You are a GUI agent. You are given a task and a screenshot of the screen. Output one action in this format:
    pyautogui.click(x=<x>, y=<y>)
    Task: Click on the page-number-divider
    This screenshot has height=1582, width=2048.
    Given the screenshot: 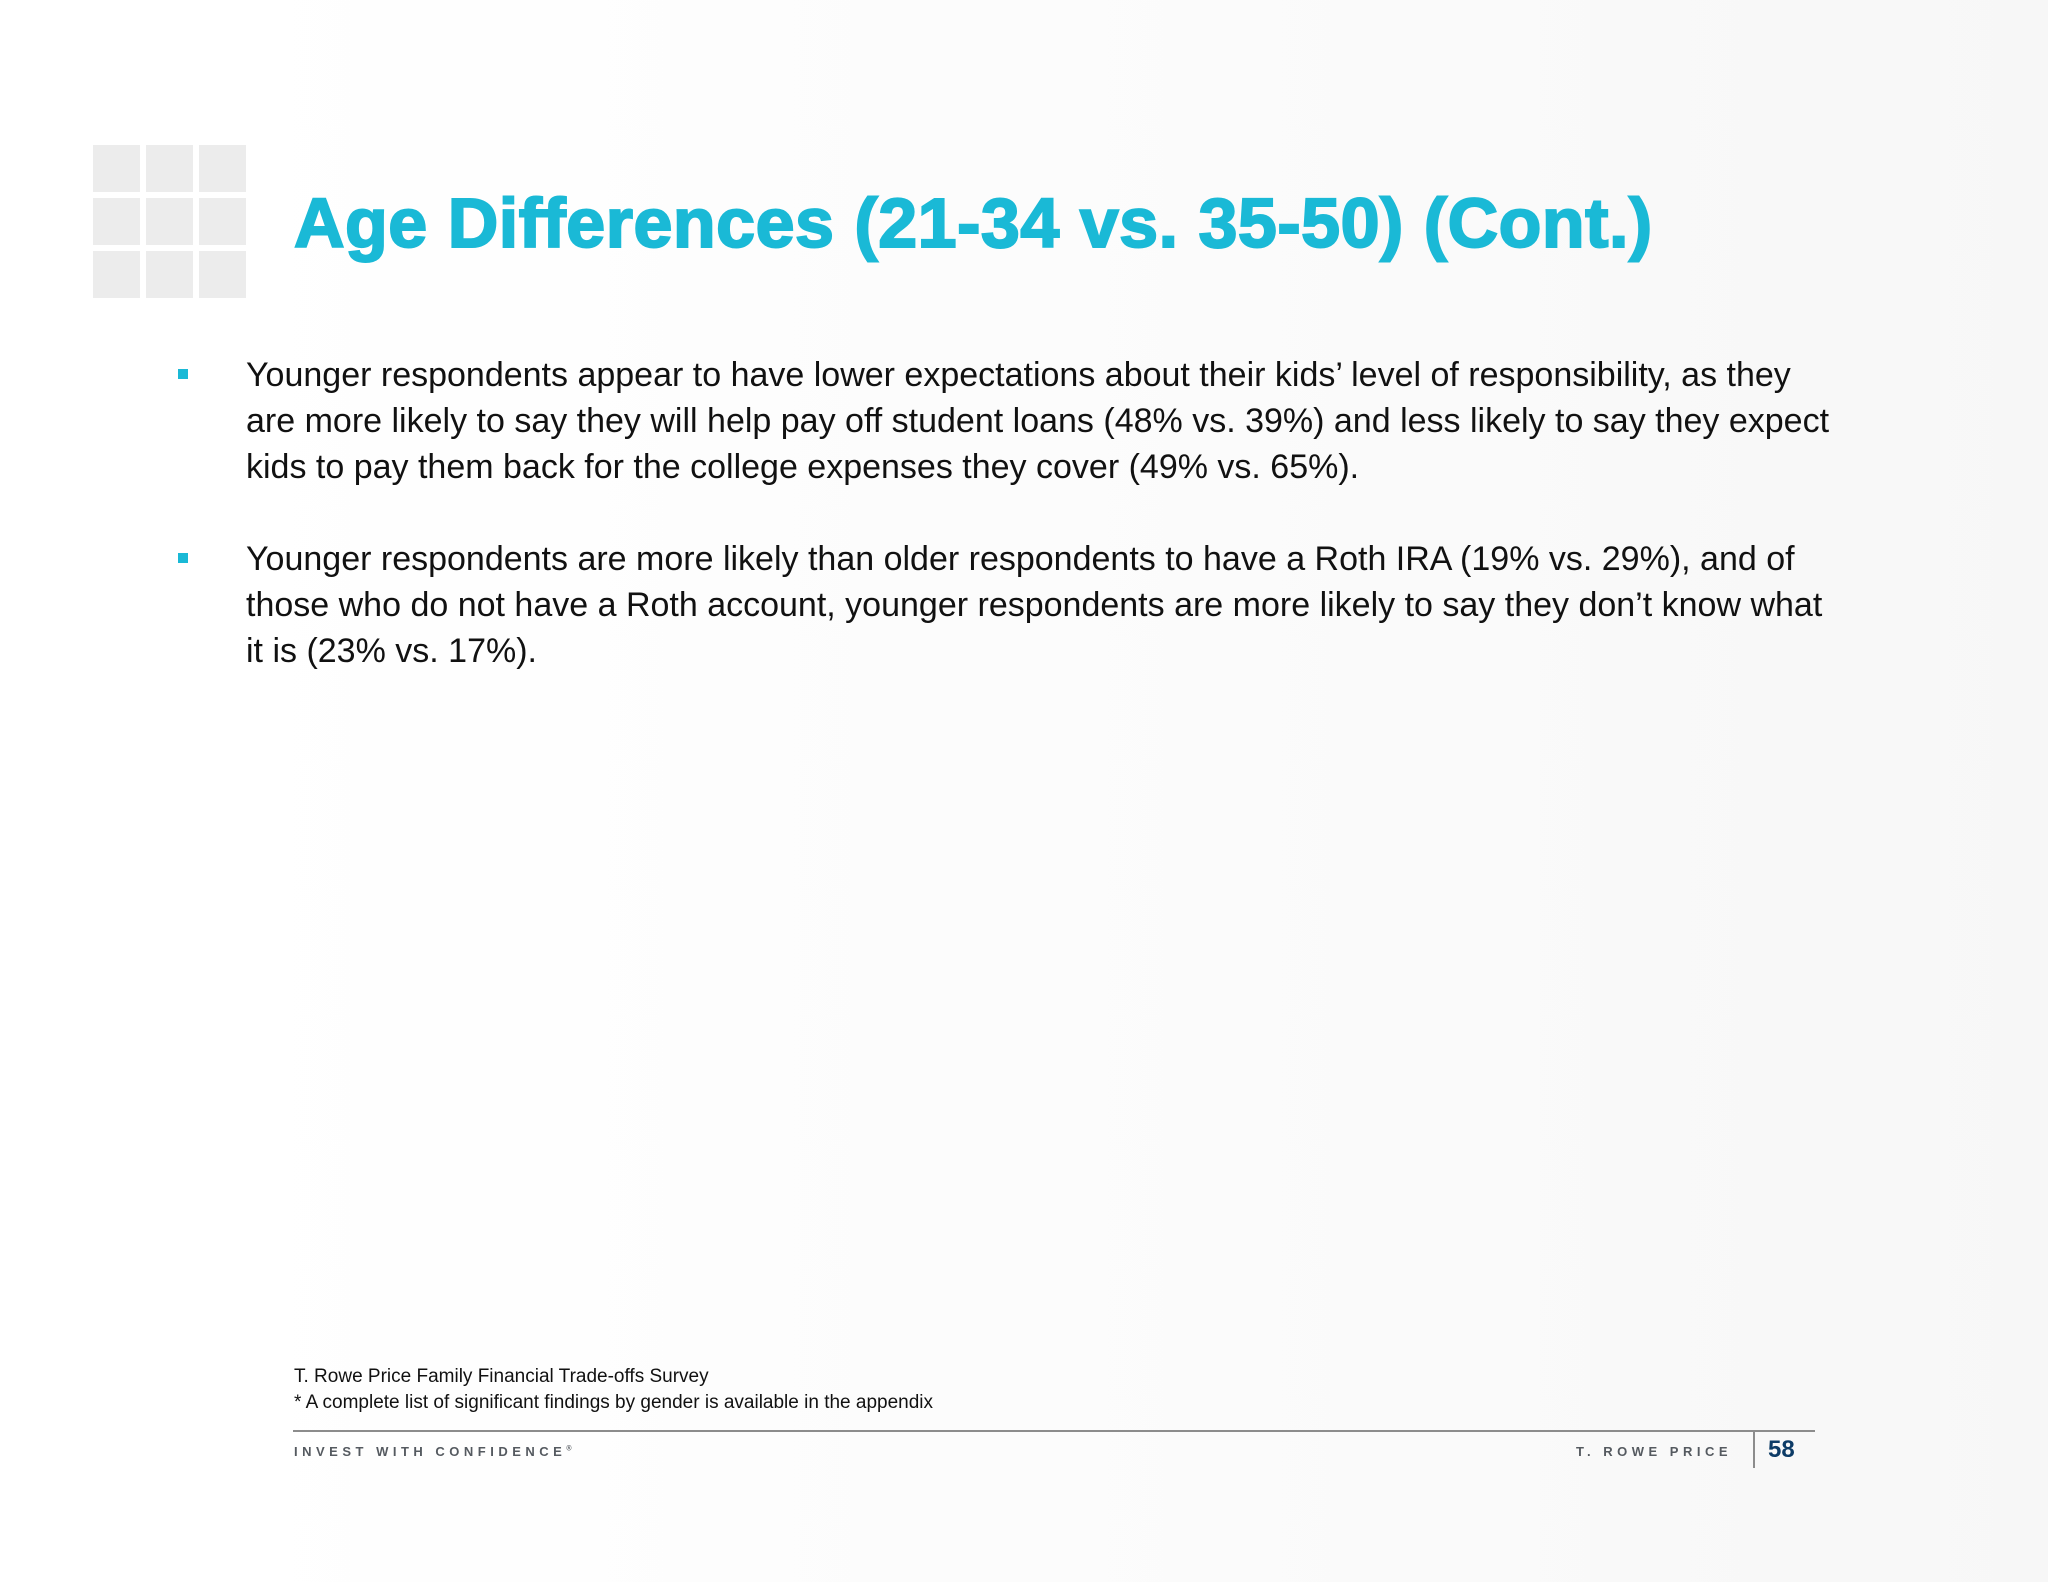 What is the action you would take?
    pyautogui.click(x=1754, y=1450)
    